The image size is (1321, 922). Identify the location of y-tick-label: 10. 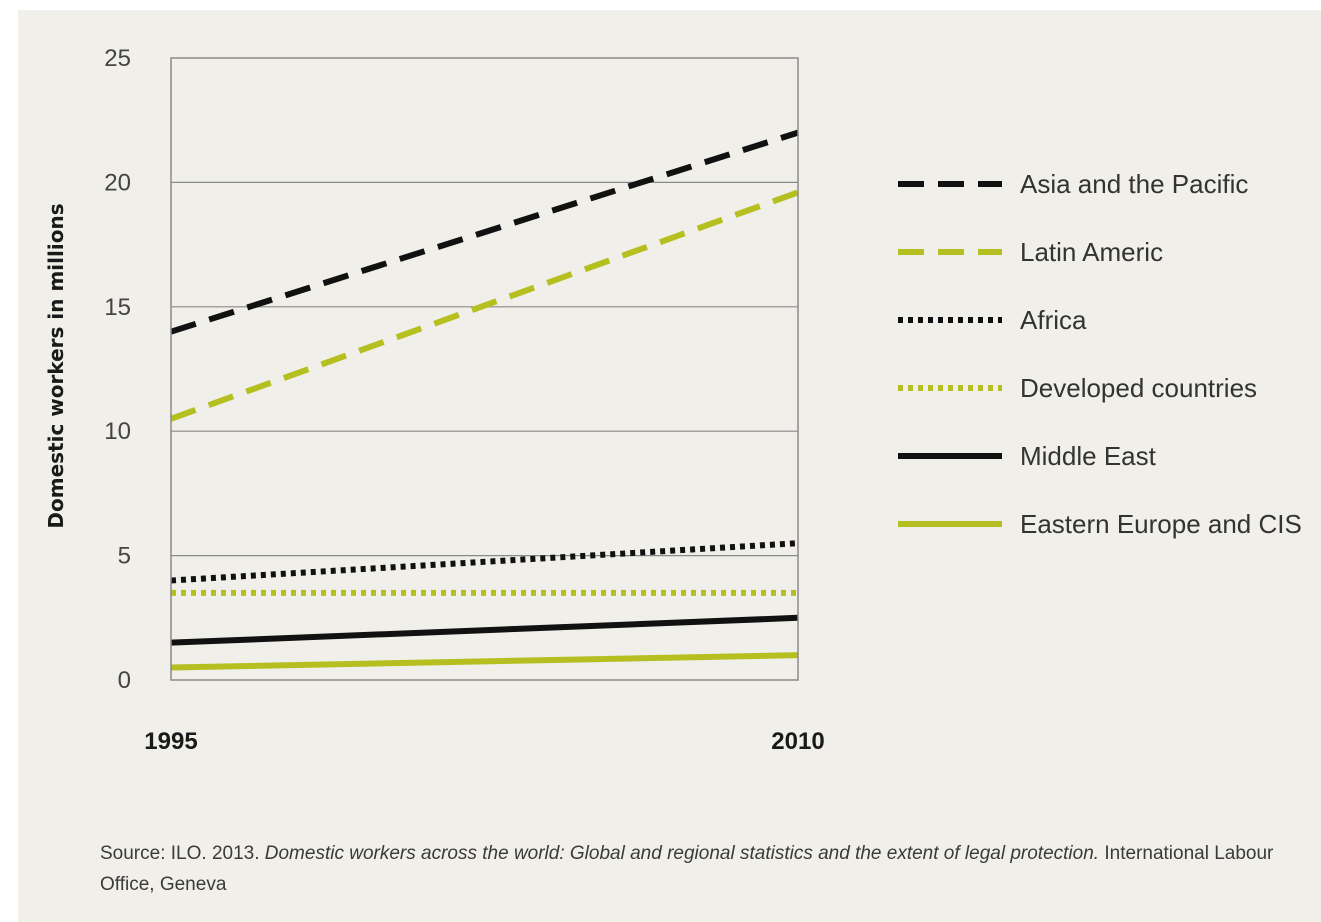
(117, 431).